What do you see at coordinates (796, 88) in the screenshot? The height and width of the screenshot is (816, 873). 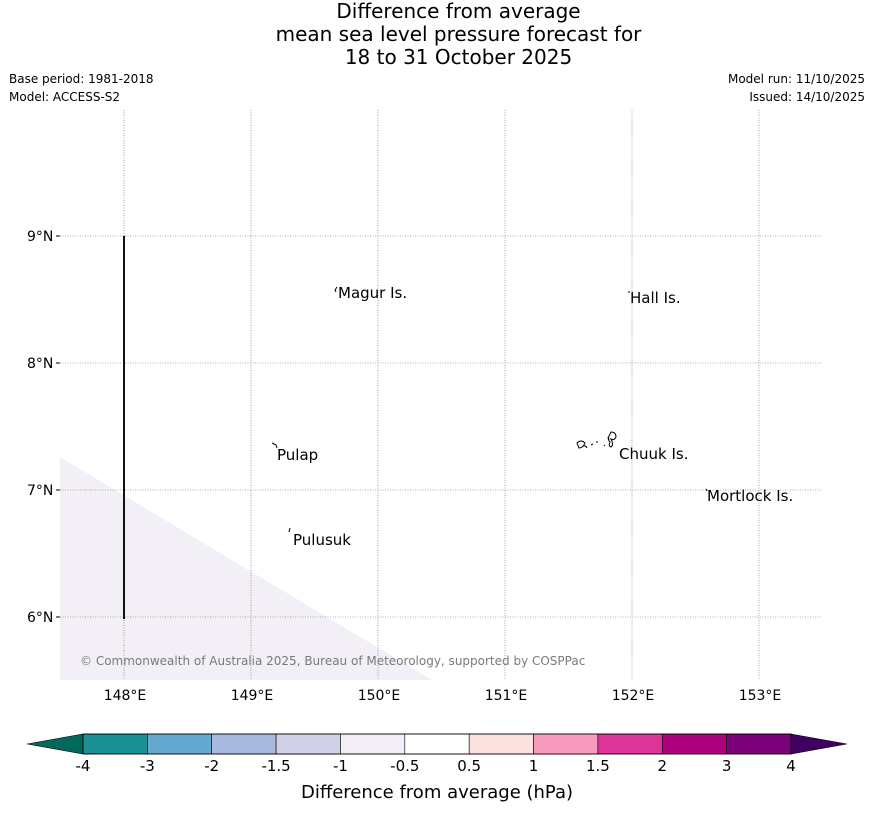 I see `meta-right: Model run: 11/10/2025 Issued: 14/10/2025` at bounding box center [796, 88].